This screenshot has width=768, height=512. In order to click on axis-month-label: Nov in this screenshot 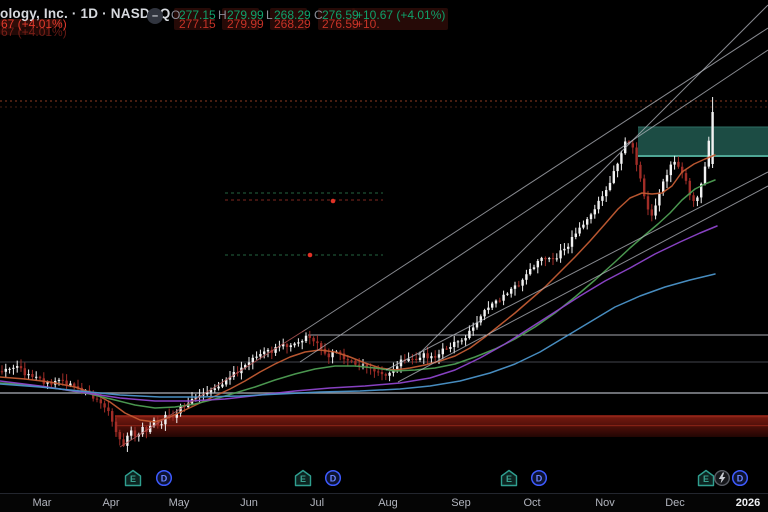, I will do `click(605, 503)`.